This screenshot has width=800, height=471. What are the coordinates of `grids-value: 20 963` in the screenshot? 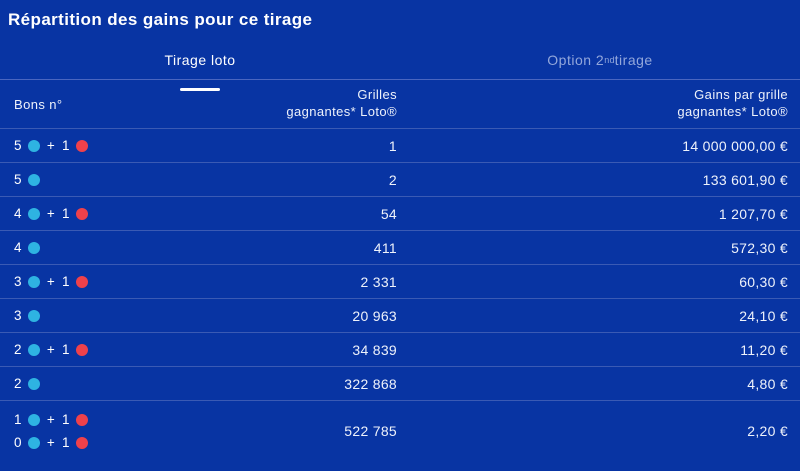 It's located at (374, 315).